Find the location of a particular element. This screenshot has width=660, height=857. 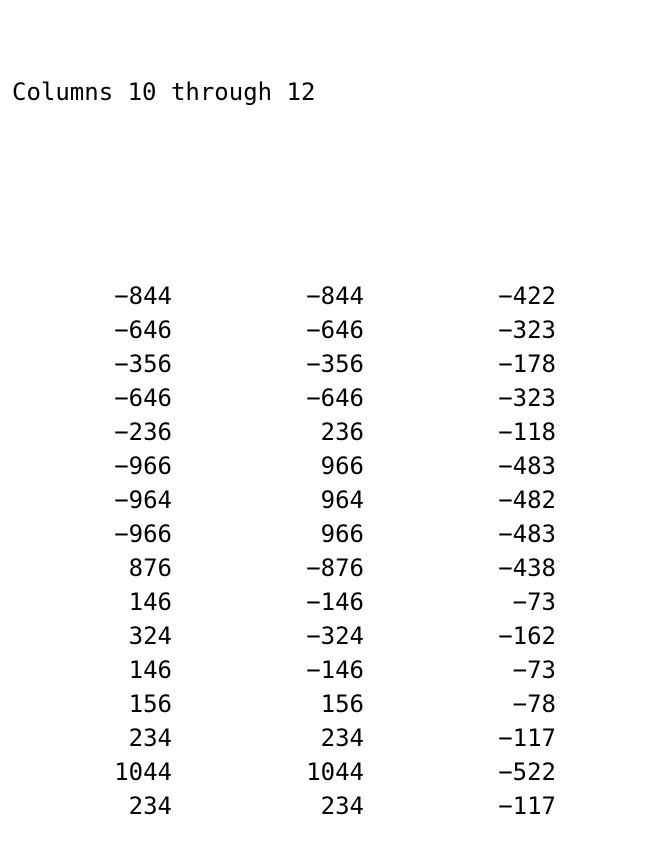

matrix-cell: −964 is located at coordinates (143, 500).